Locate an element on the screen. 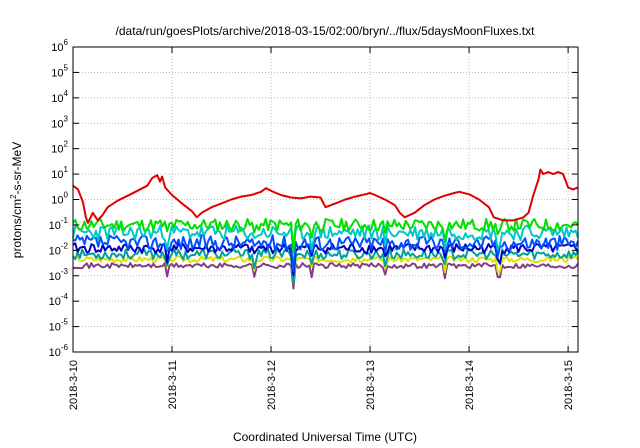  x-tick-label: 2018-3-15 is located at coordinates (569, 385).